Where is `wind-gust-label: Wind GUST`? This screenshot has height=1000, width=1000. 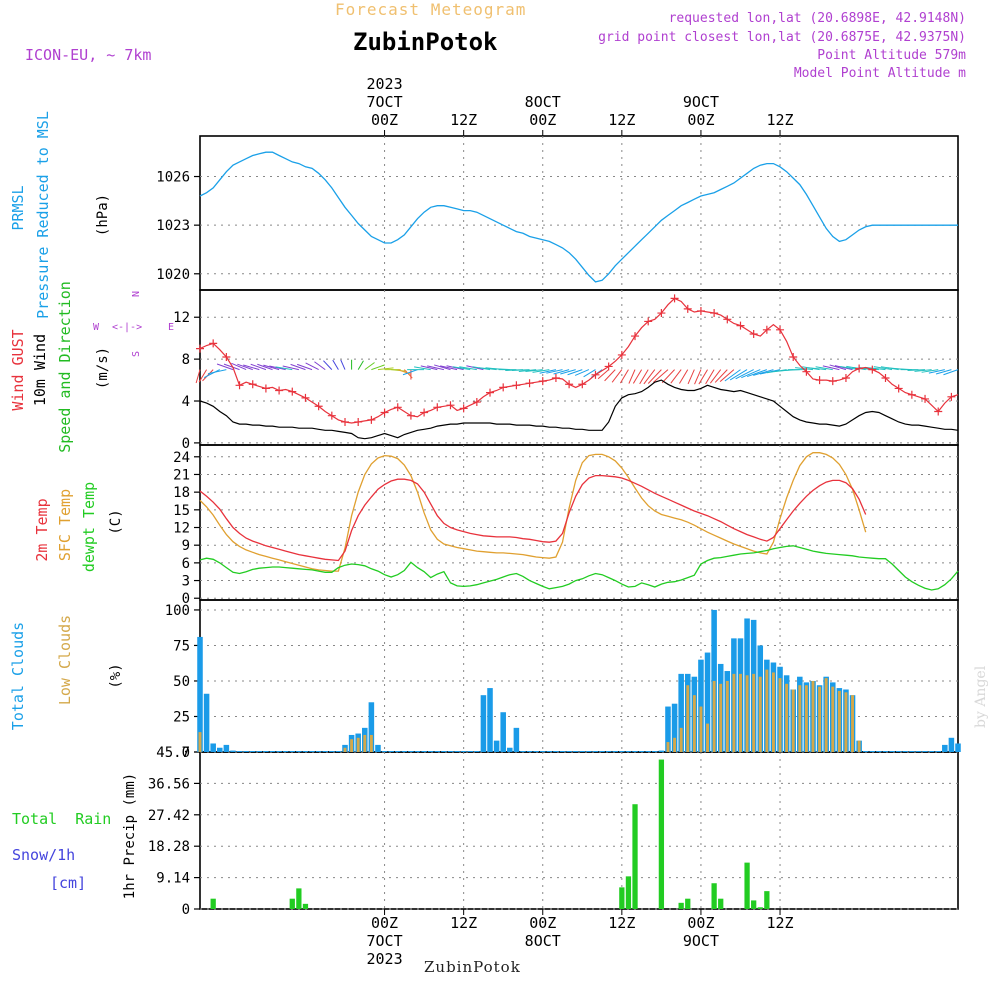
wind-gust-label: Wind GUST is located at coordinates (18, 369).